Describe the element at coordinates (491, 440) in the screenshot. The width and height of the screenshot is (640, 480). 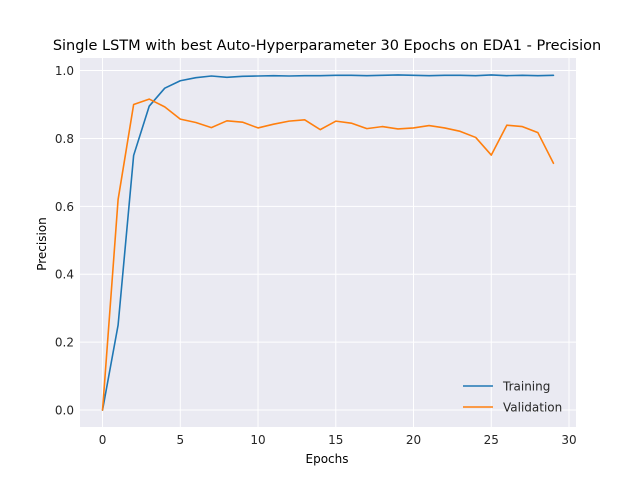
I see `x-tick-label: 25` at that location.